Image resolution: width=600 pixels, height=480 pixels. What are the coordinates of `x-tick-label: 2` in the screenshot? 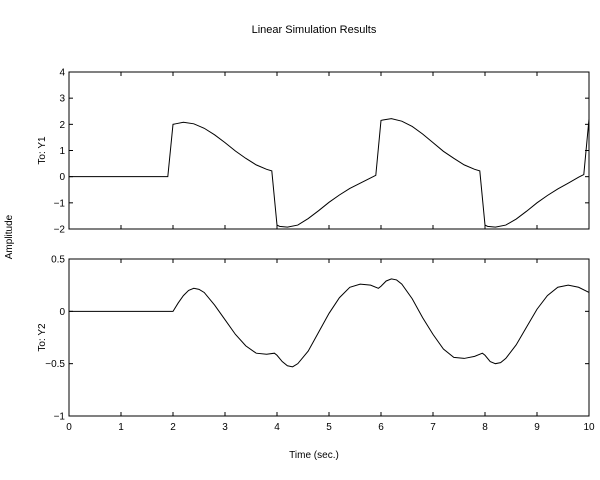 It's located at (173, 427).